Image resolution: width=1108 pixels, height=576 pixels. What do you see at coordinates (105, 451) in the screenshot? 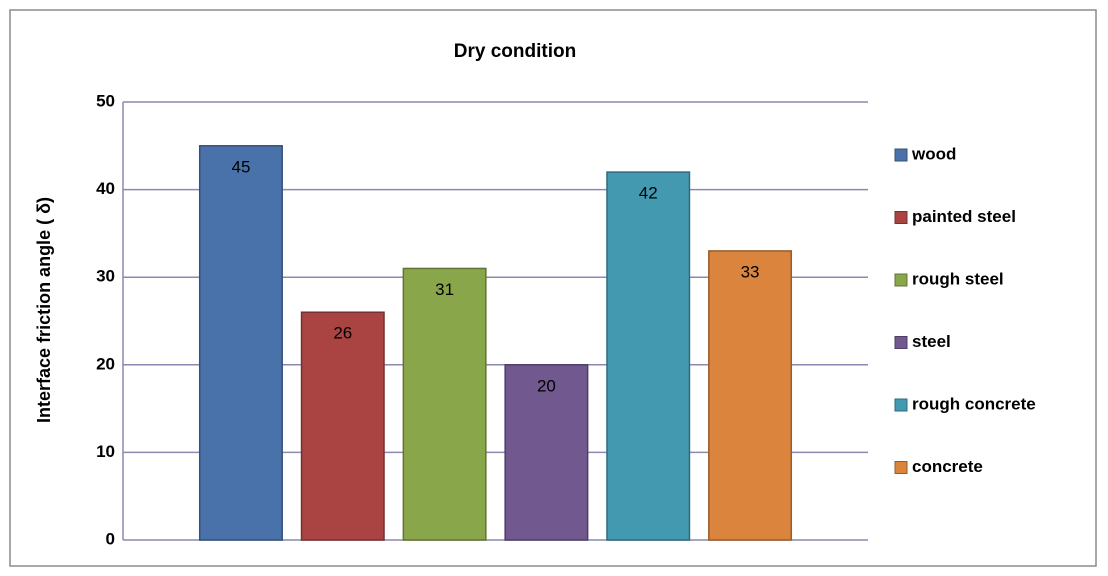
I see `y-tick-label: 10` at bounding box center [105, 451].